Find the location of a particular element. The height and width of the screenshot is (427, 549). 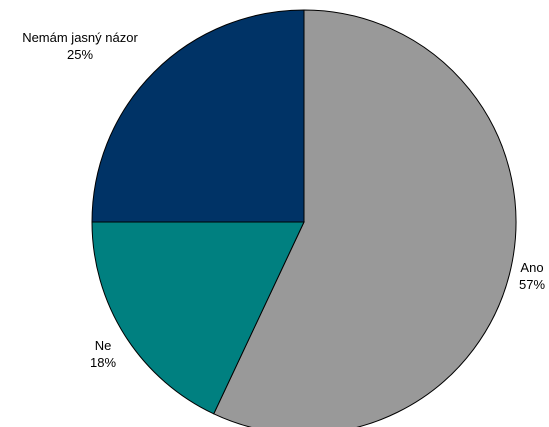

slice-label-value: 25% is located at coordinates (80, 54).